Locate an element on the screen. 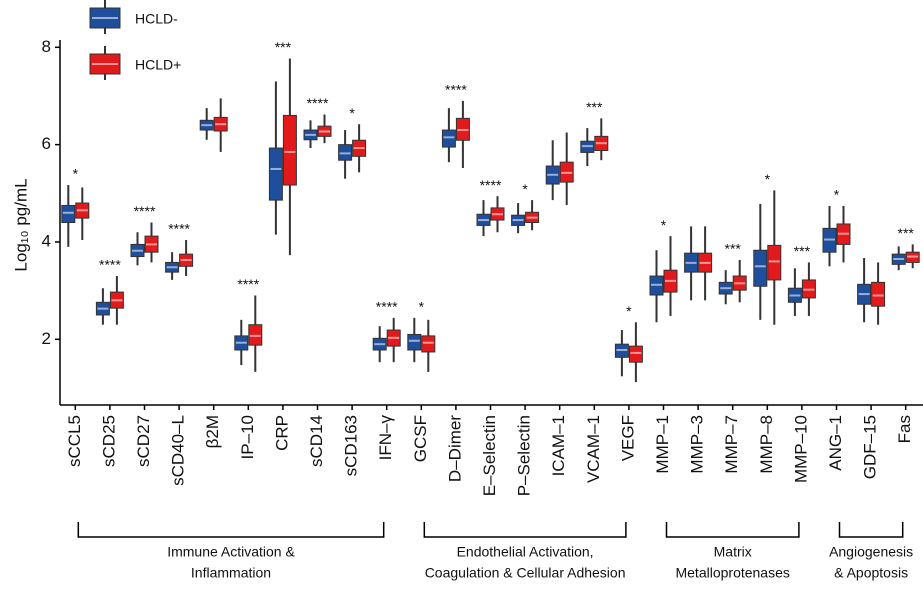 The height and width of the screenshot is (592, 923). x-tick-label: sCD163 is located at coordinates (351, 445).